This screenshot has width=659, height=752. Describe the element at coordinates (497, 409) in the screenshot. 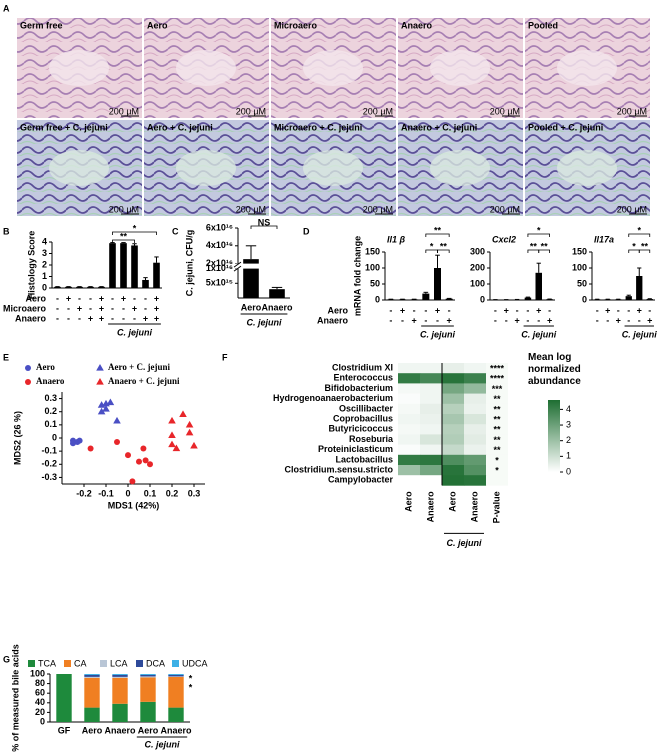

I see `pvalue: **` at that location.